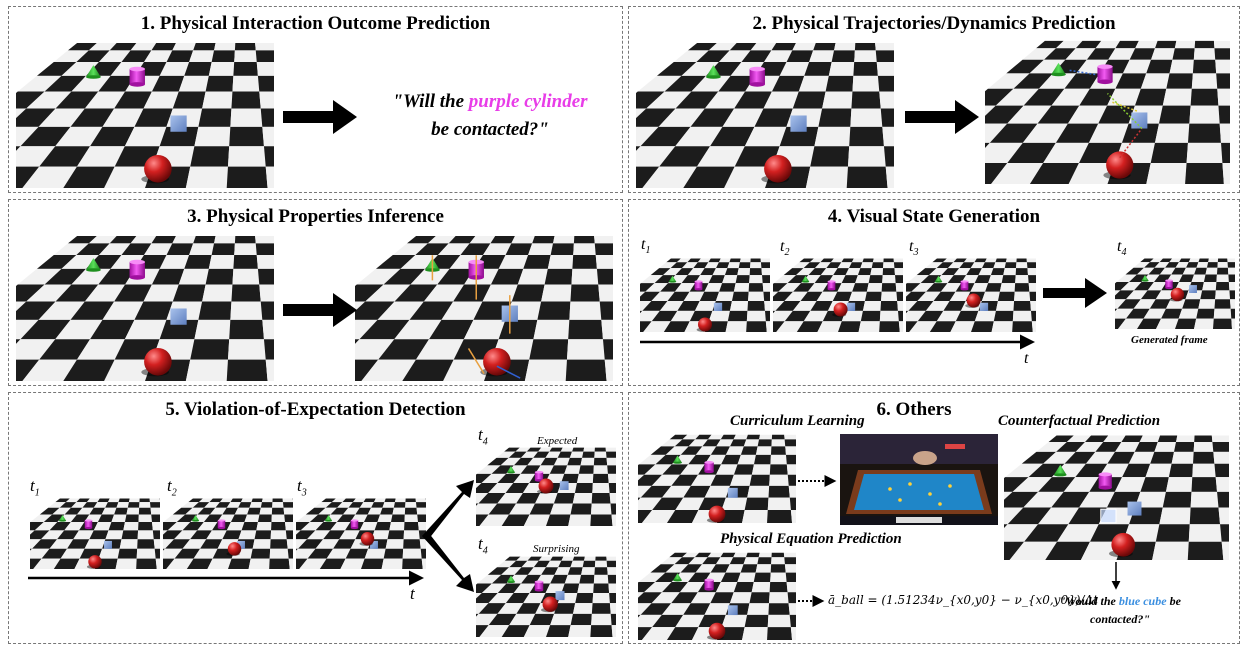 Image resolution: width=1247 pixels, height=648 pixels. Describe the element at coordinates (1175, 293) in the screenshot. I see `scene-board-generated` at that location.